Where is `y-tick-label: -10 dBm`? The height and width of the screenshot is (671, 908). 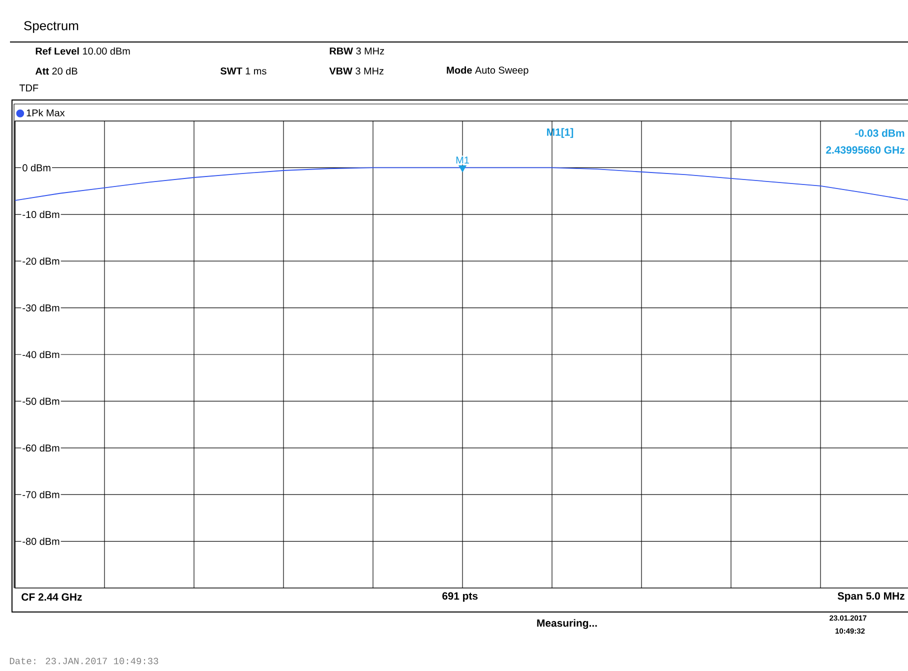 y-tick-label: -10 dBm is located at coordinates (41, 214).